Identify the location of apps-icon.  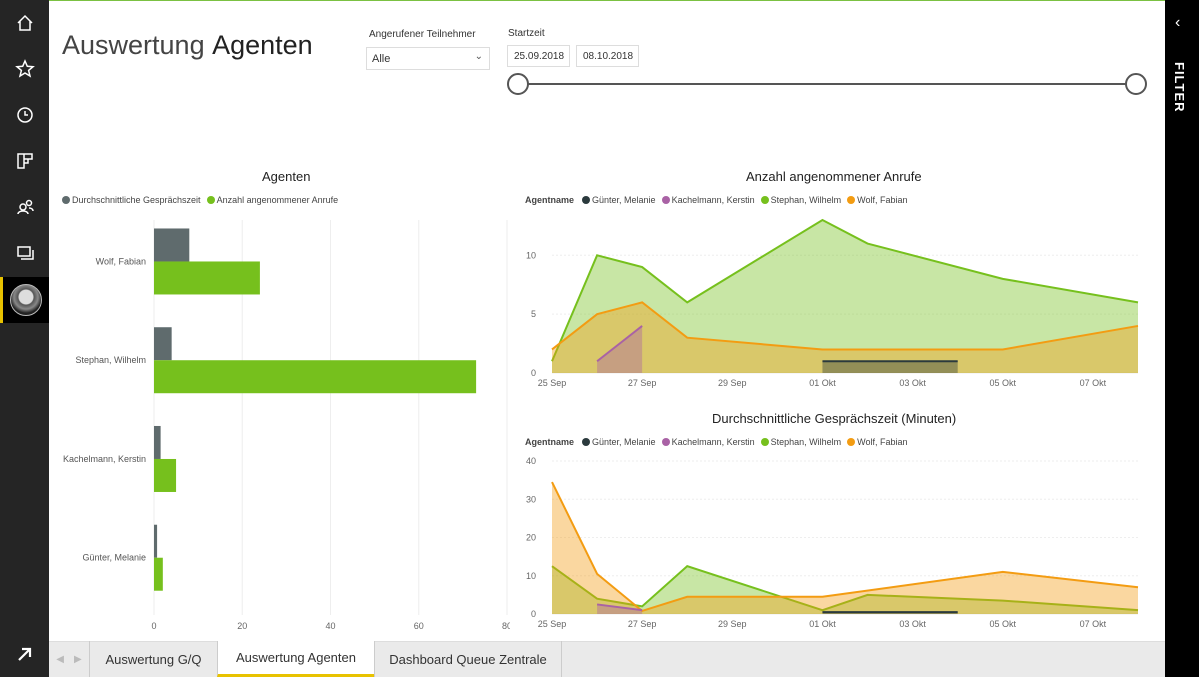
(24, 253).